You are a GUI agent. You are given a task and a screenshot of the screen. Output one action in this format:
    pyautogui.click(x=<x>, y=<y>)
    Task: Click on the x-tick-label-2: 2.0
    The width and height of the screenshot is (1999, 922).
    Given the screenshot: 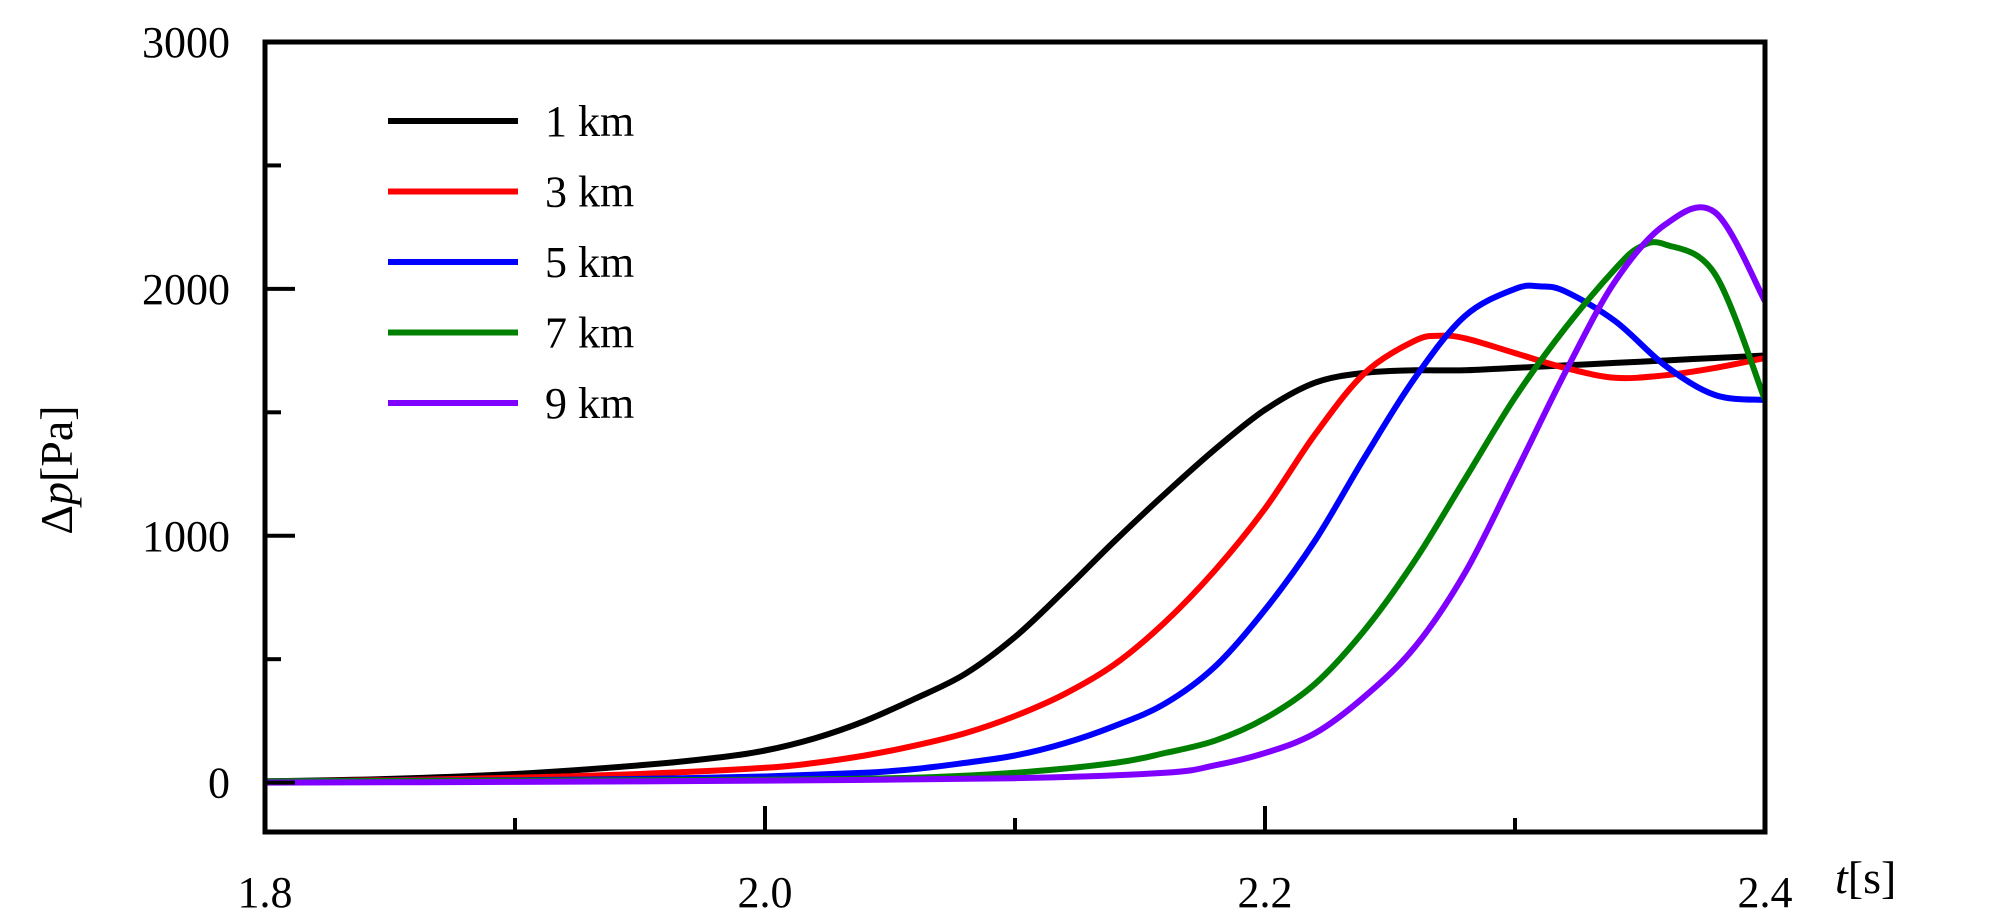 What is the action you would take?
    pyautogui.click(x=765, y=892)
    